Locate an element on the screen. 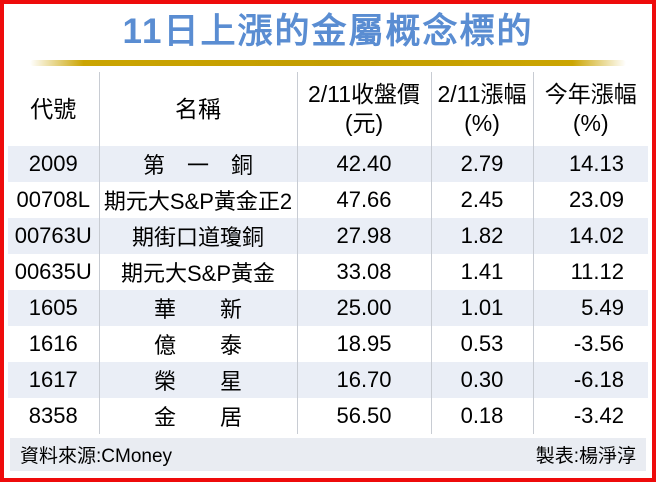  cell-ytd-change: -6.18 is located at coordinates (590, 380).